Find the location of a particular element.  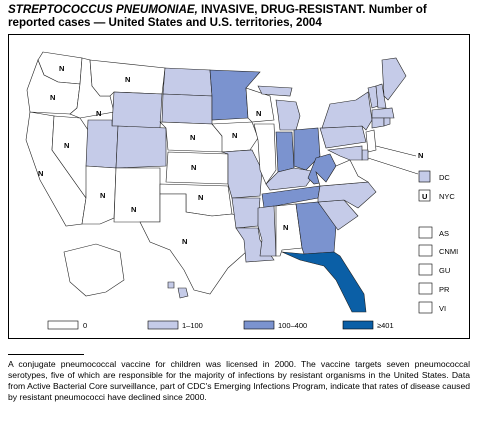

state-WY is located at coordinates (137, 110).